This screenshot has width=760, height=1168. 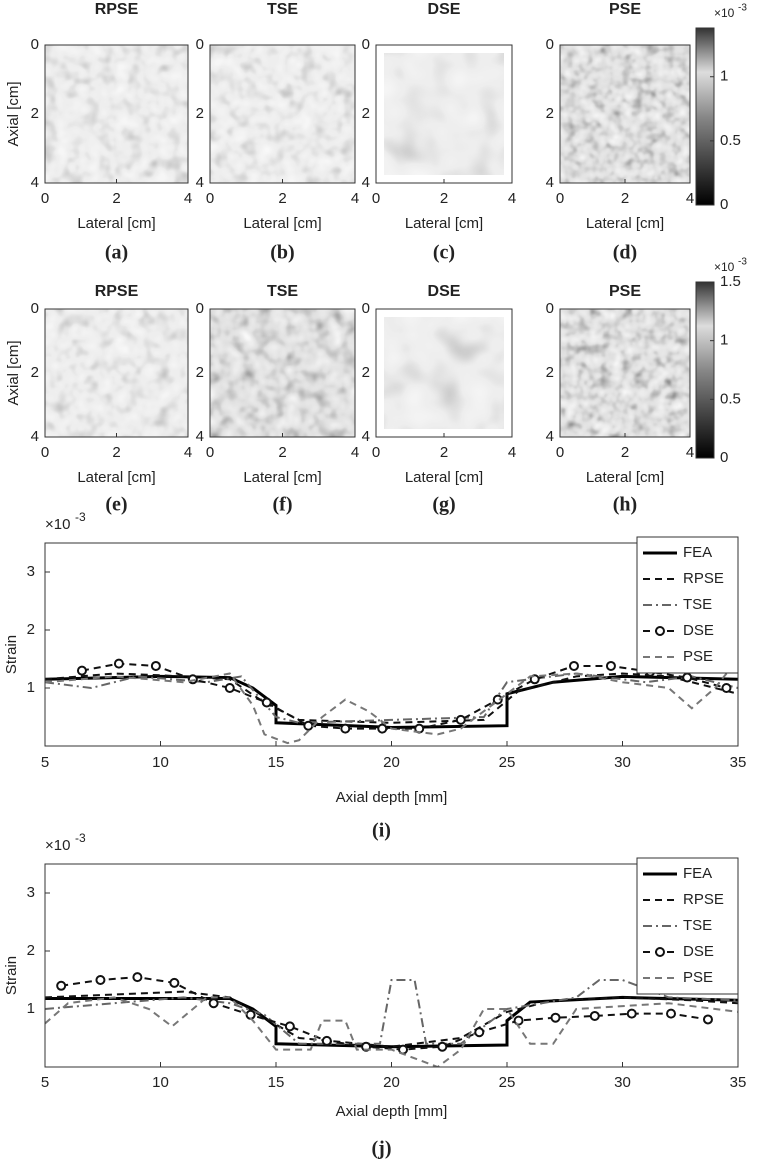 What do you see at coordinates (625, 253) in the screenshot?
I see `panel-caption: (d)` at bounding box center [625, 253].